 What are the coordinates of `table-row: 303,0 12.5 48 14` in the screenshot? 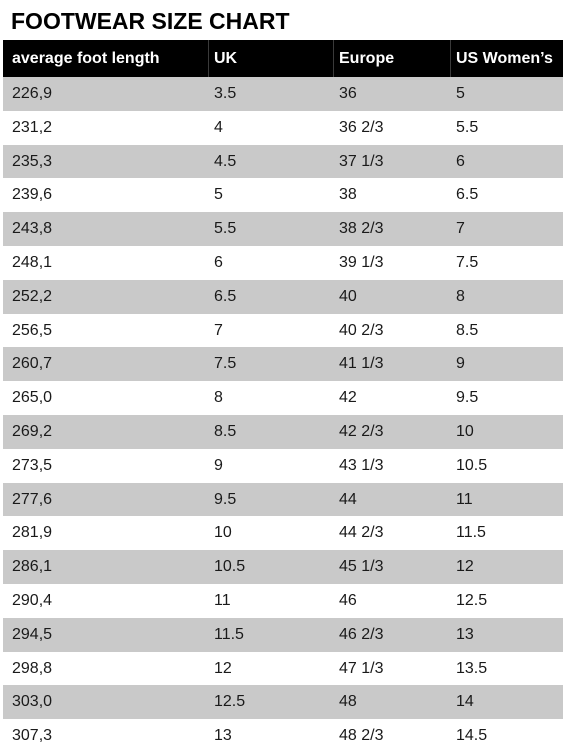 It's located at (283, 702).